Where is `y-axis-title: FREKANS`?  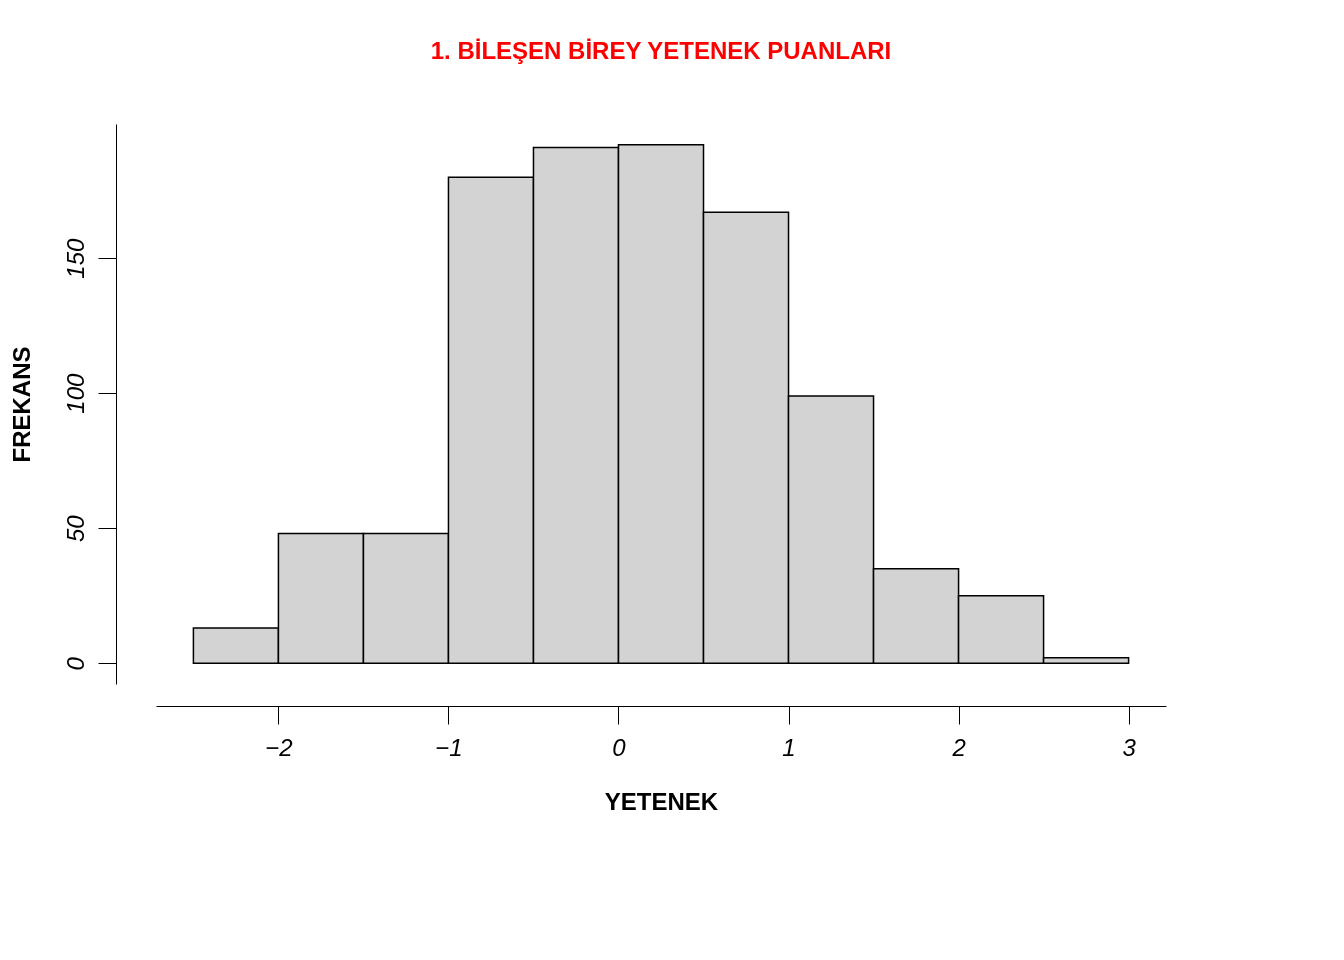 y-axis-title: FREKANS is located at coordinates (21, 404).